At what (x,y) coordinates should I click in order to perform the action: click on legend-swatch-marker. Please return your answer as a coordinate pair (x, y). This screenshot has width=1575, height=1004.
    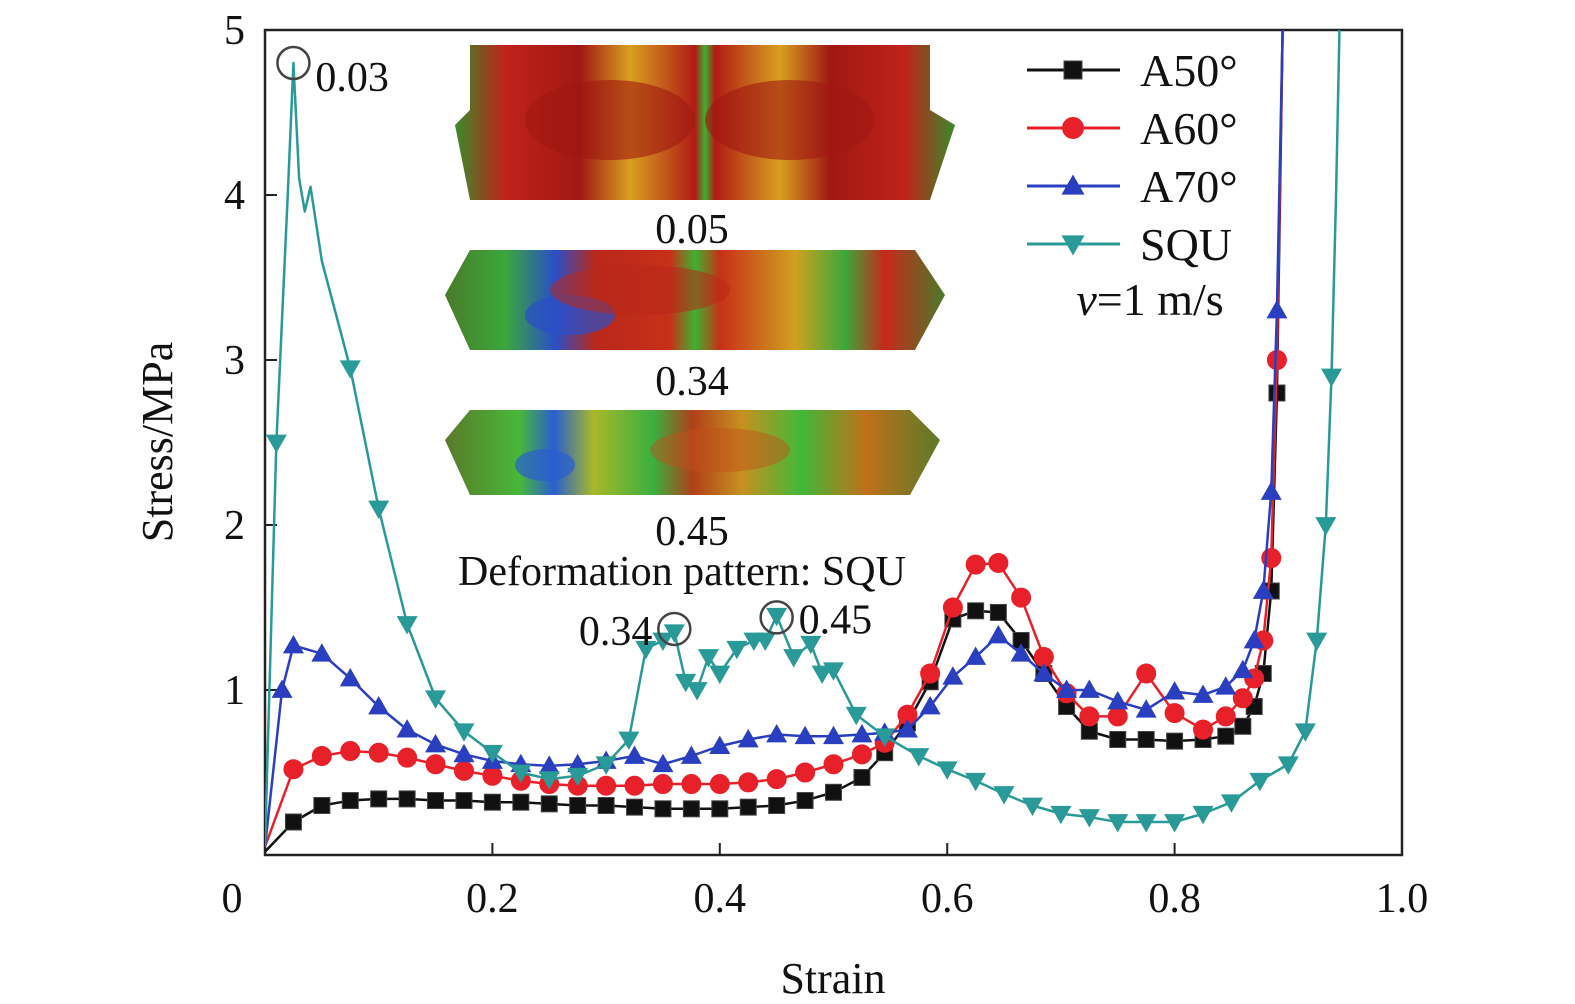
    Looking at the image, I should click on (1073, 245).